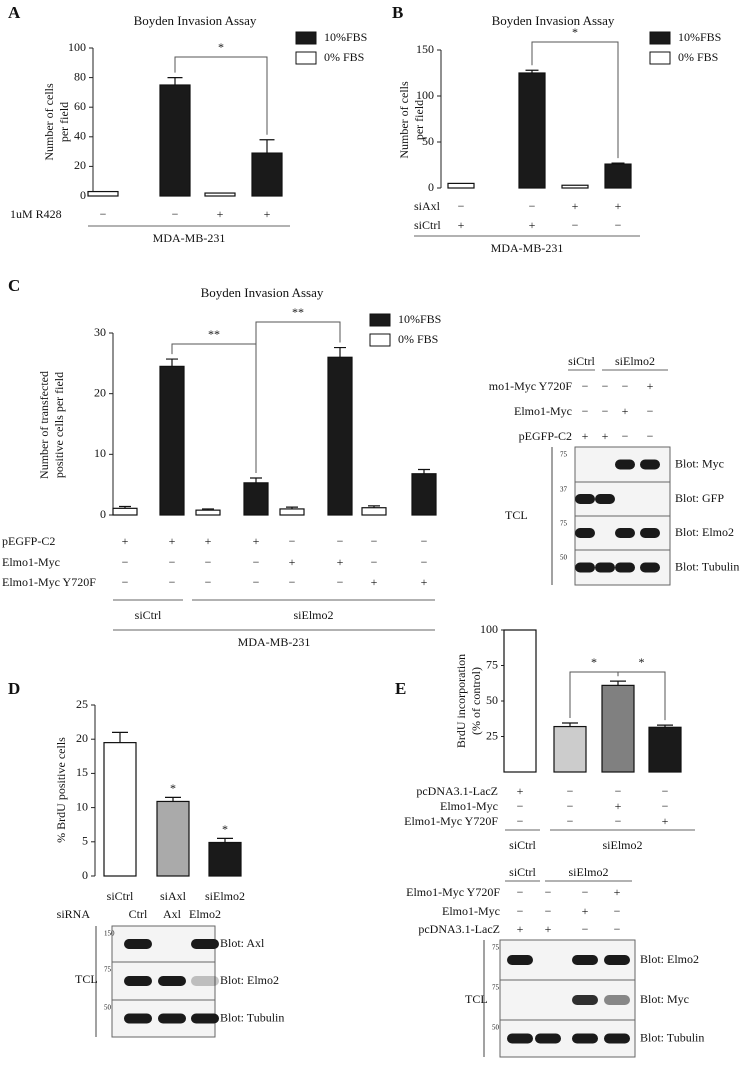  Describe the element at coordinates (85, 841) in the screenshot. I see `y-tick-label: 5` at that location.